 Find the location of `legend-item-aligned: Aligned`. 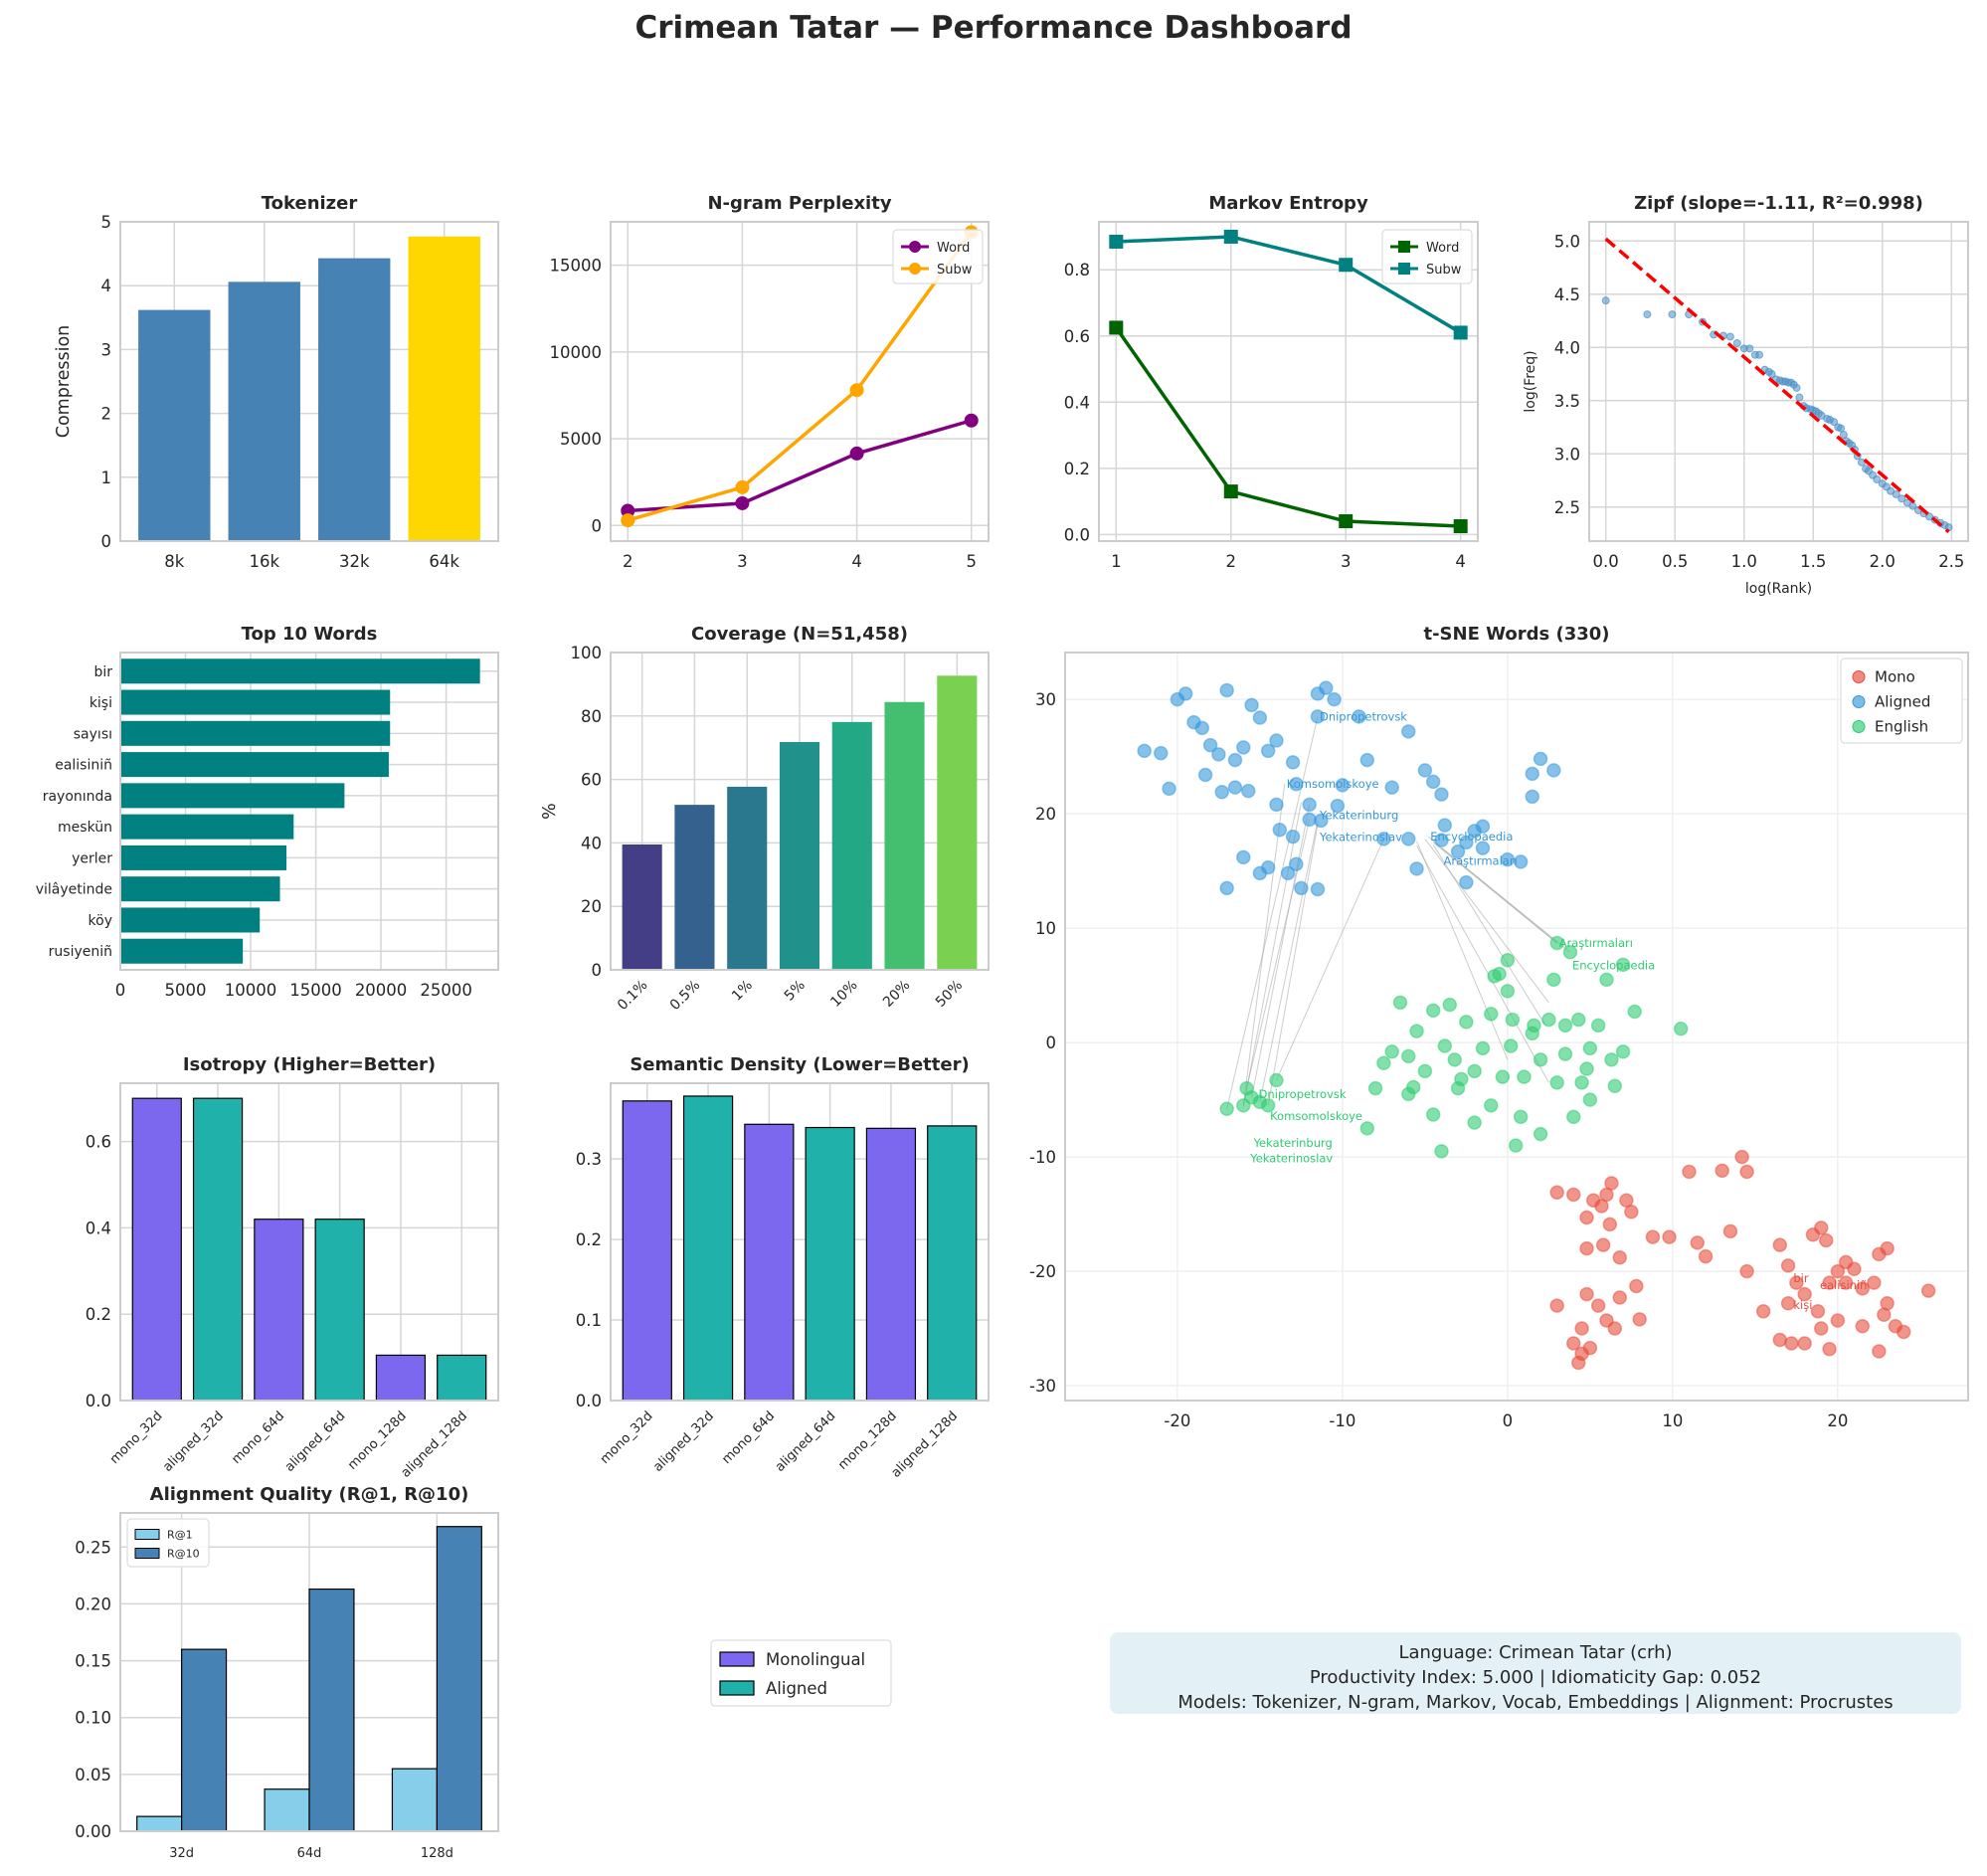

legend-item-aligned: Aligned is located at coordinates (773, 1688).